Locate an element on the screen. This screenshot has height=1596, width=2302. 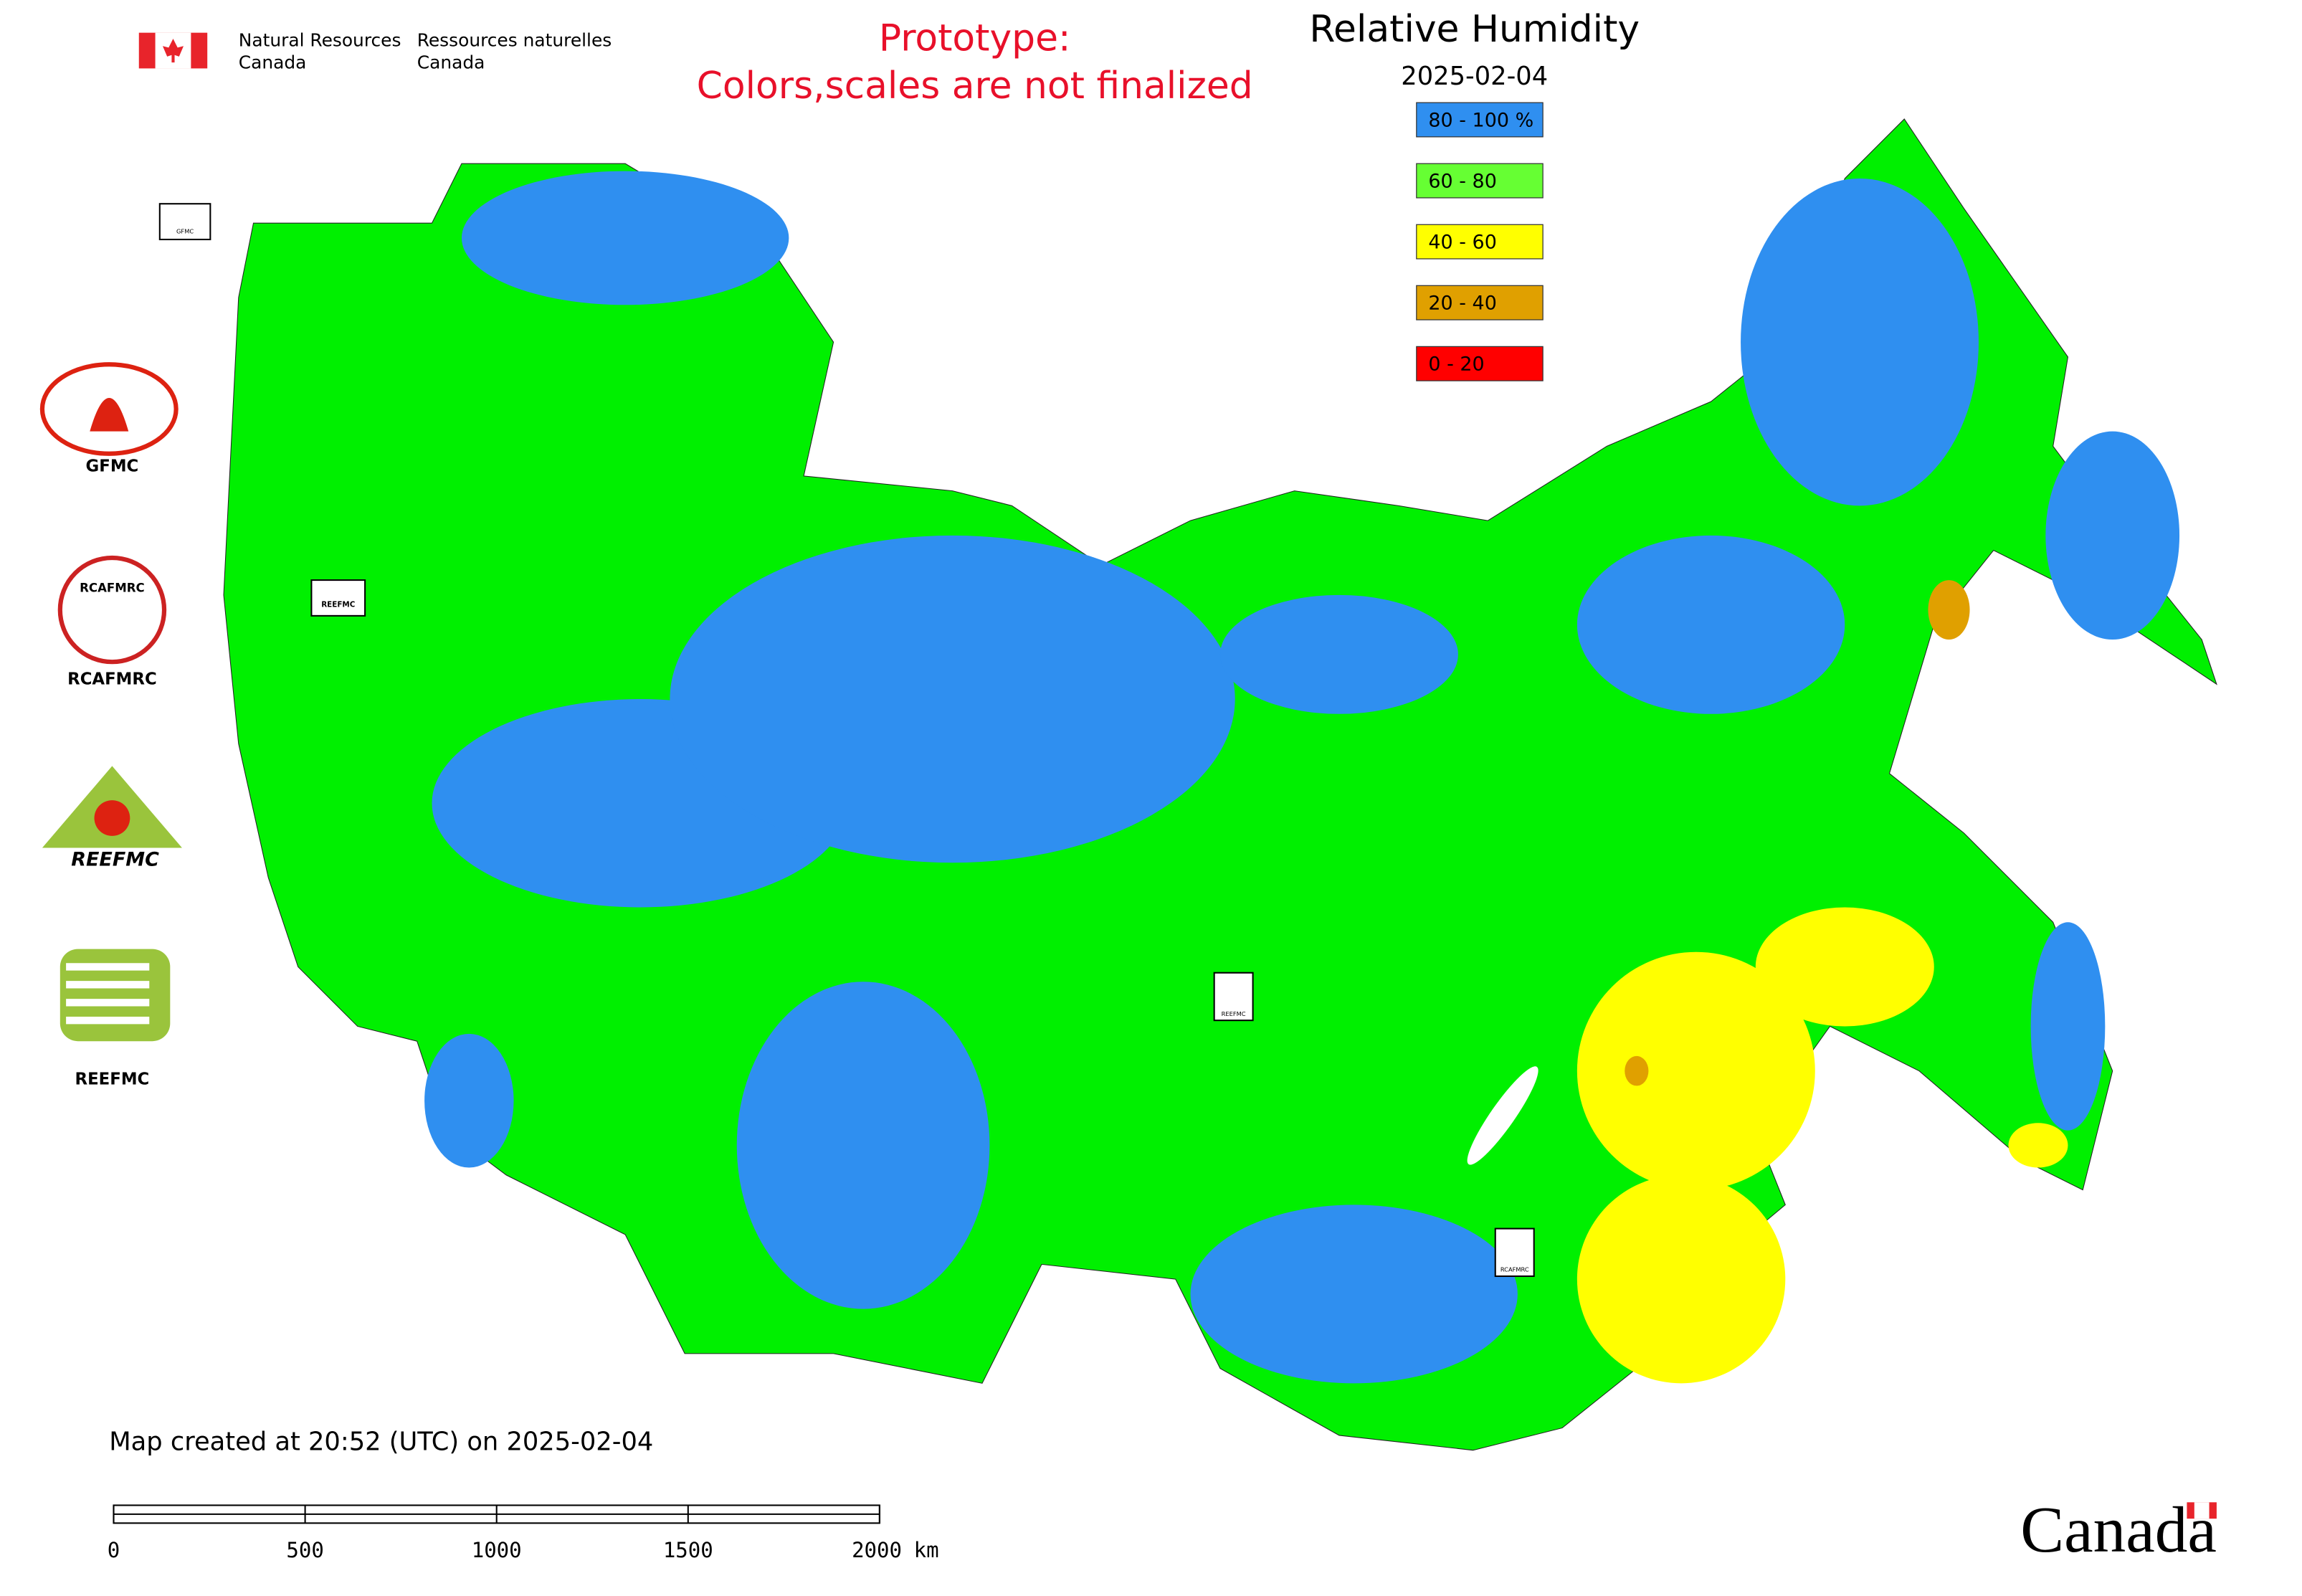
title: Relative Humidity is located at coordinates (1474, 29).